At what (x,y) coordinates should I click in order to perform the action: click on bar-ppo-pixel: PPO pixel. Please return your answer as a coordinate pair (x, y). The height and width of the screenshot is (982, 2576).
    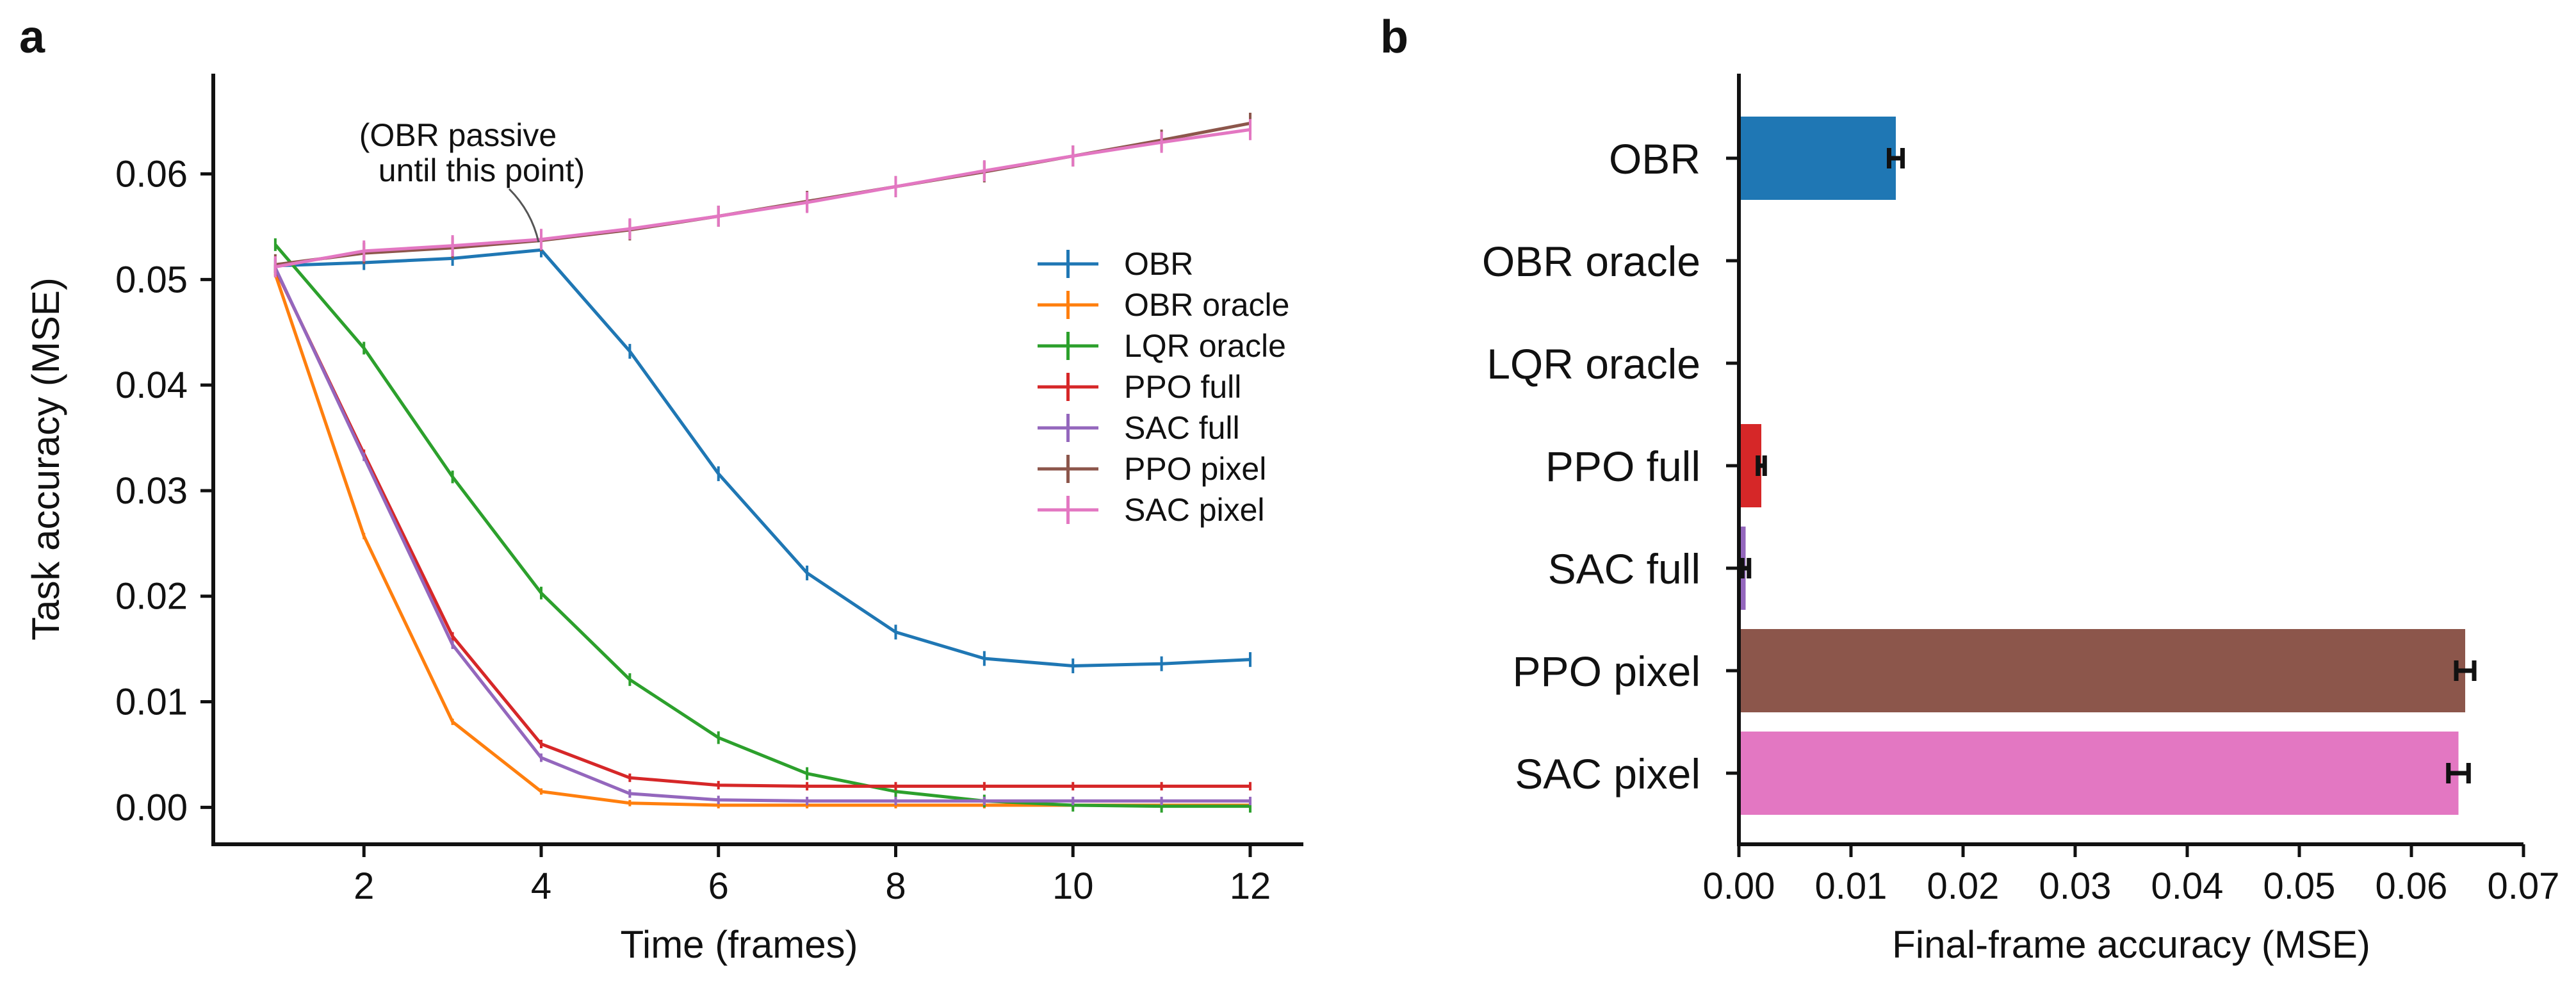
    Looking at the image, I should click on (1995, 670).